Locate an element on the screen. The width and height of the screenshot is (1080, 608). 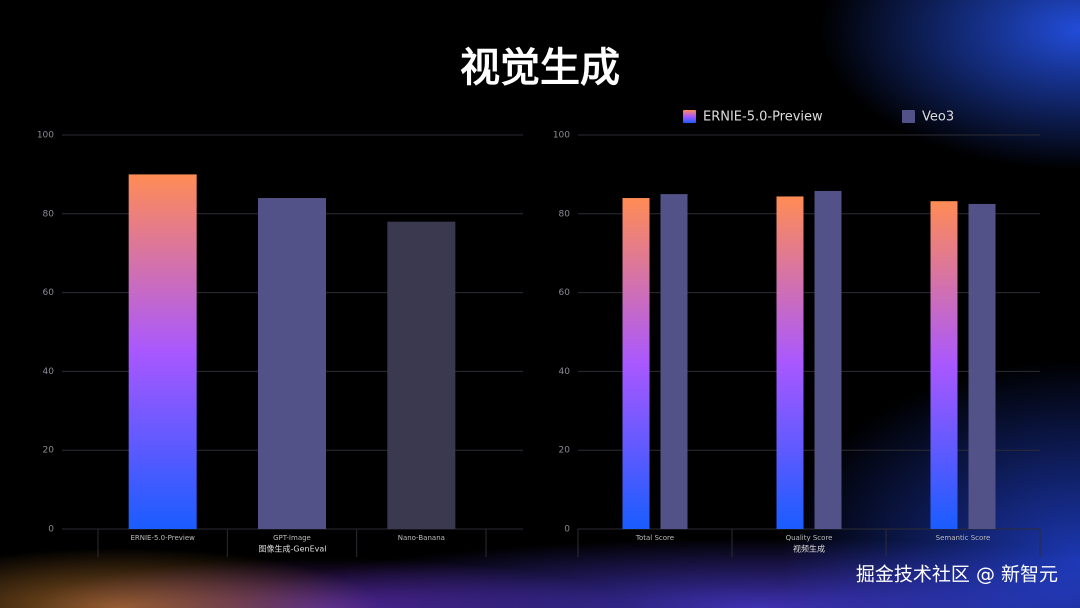
x-tick-label: Total Score is located at coordinates (654, 538).